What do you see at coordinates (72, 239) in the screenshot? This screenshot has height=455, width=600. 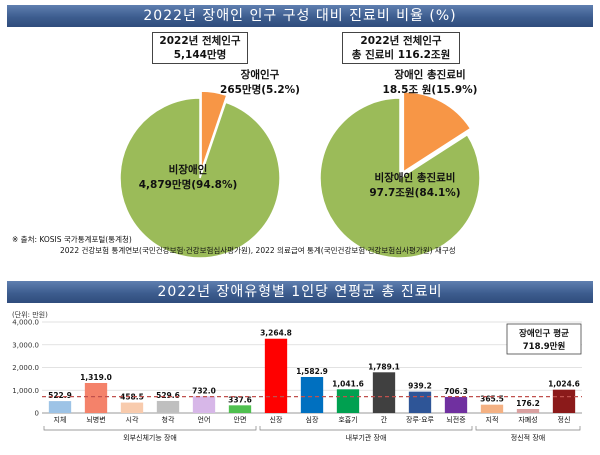 I see `source-line-1: ※ 출처: KOSIS 국가통계포털(통계청)` at bounding box center [72, 239].